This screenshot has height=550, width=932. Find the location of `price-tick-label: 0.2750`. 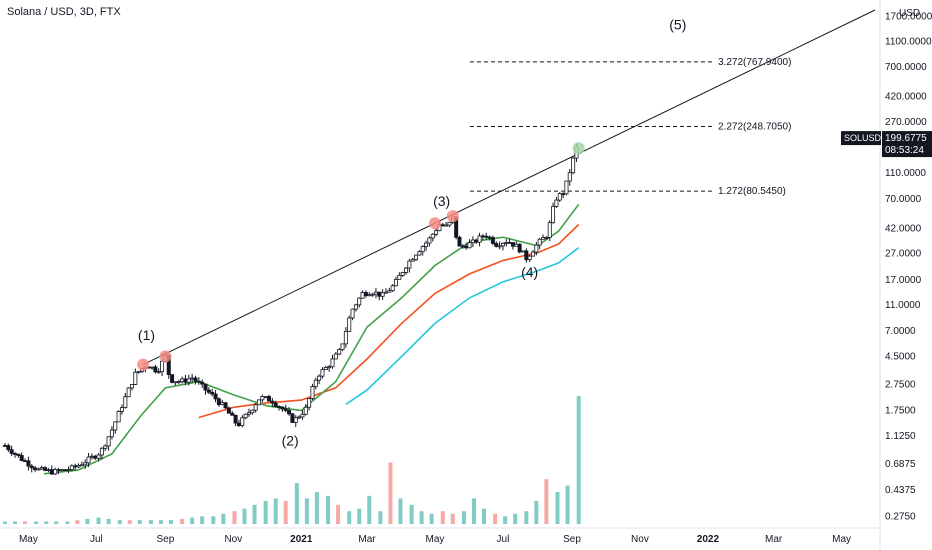

price-tick-label: 0.2750 is located at coordinates (900, 517).